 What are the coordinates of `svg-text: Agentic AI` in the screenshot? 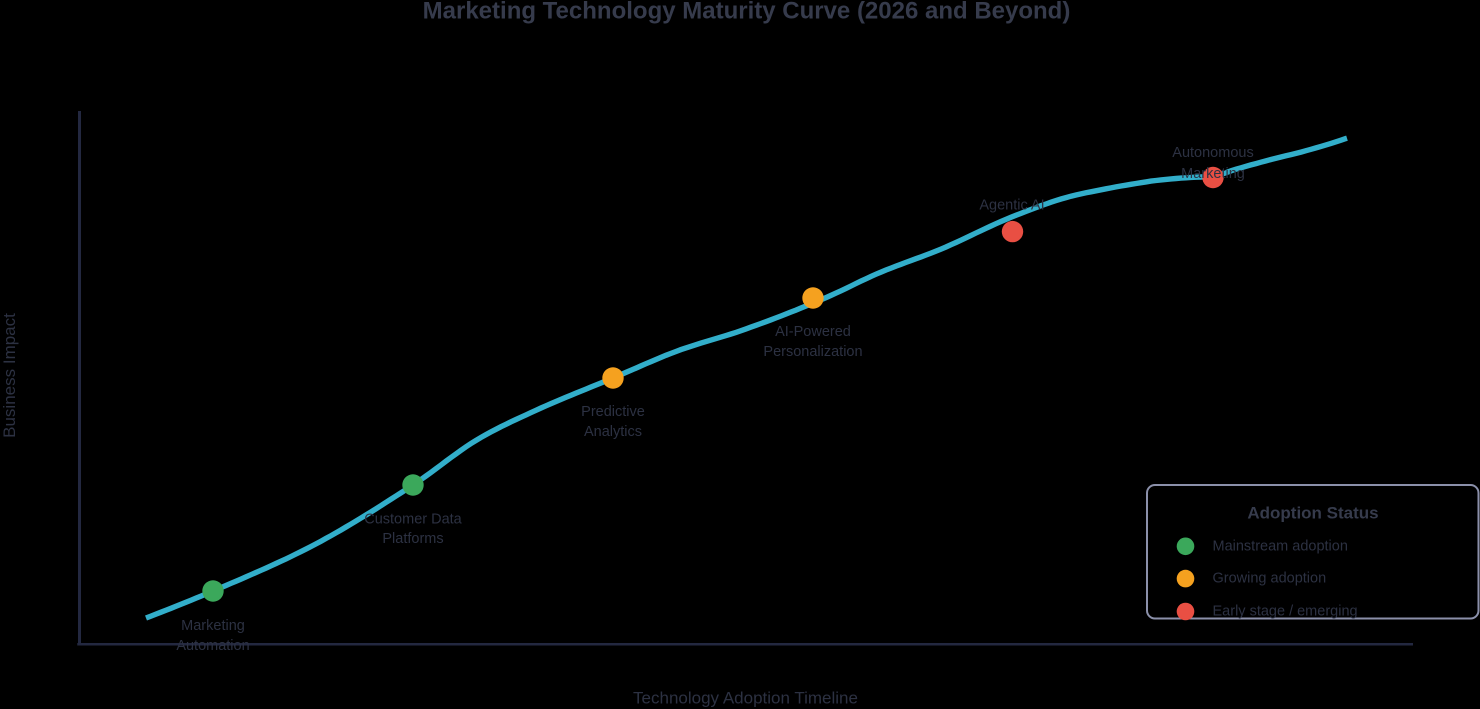 It's located at (1011, 206).